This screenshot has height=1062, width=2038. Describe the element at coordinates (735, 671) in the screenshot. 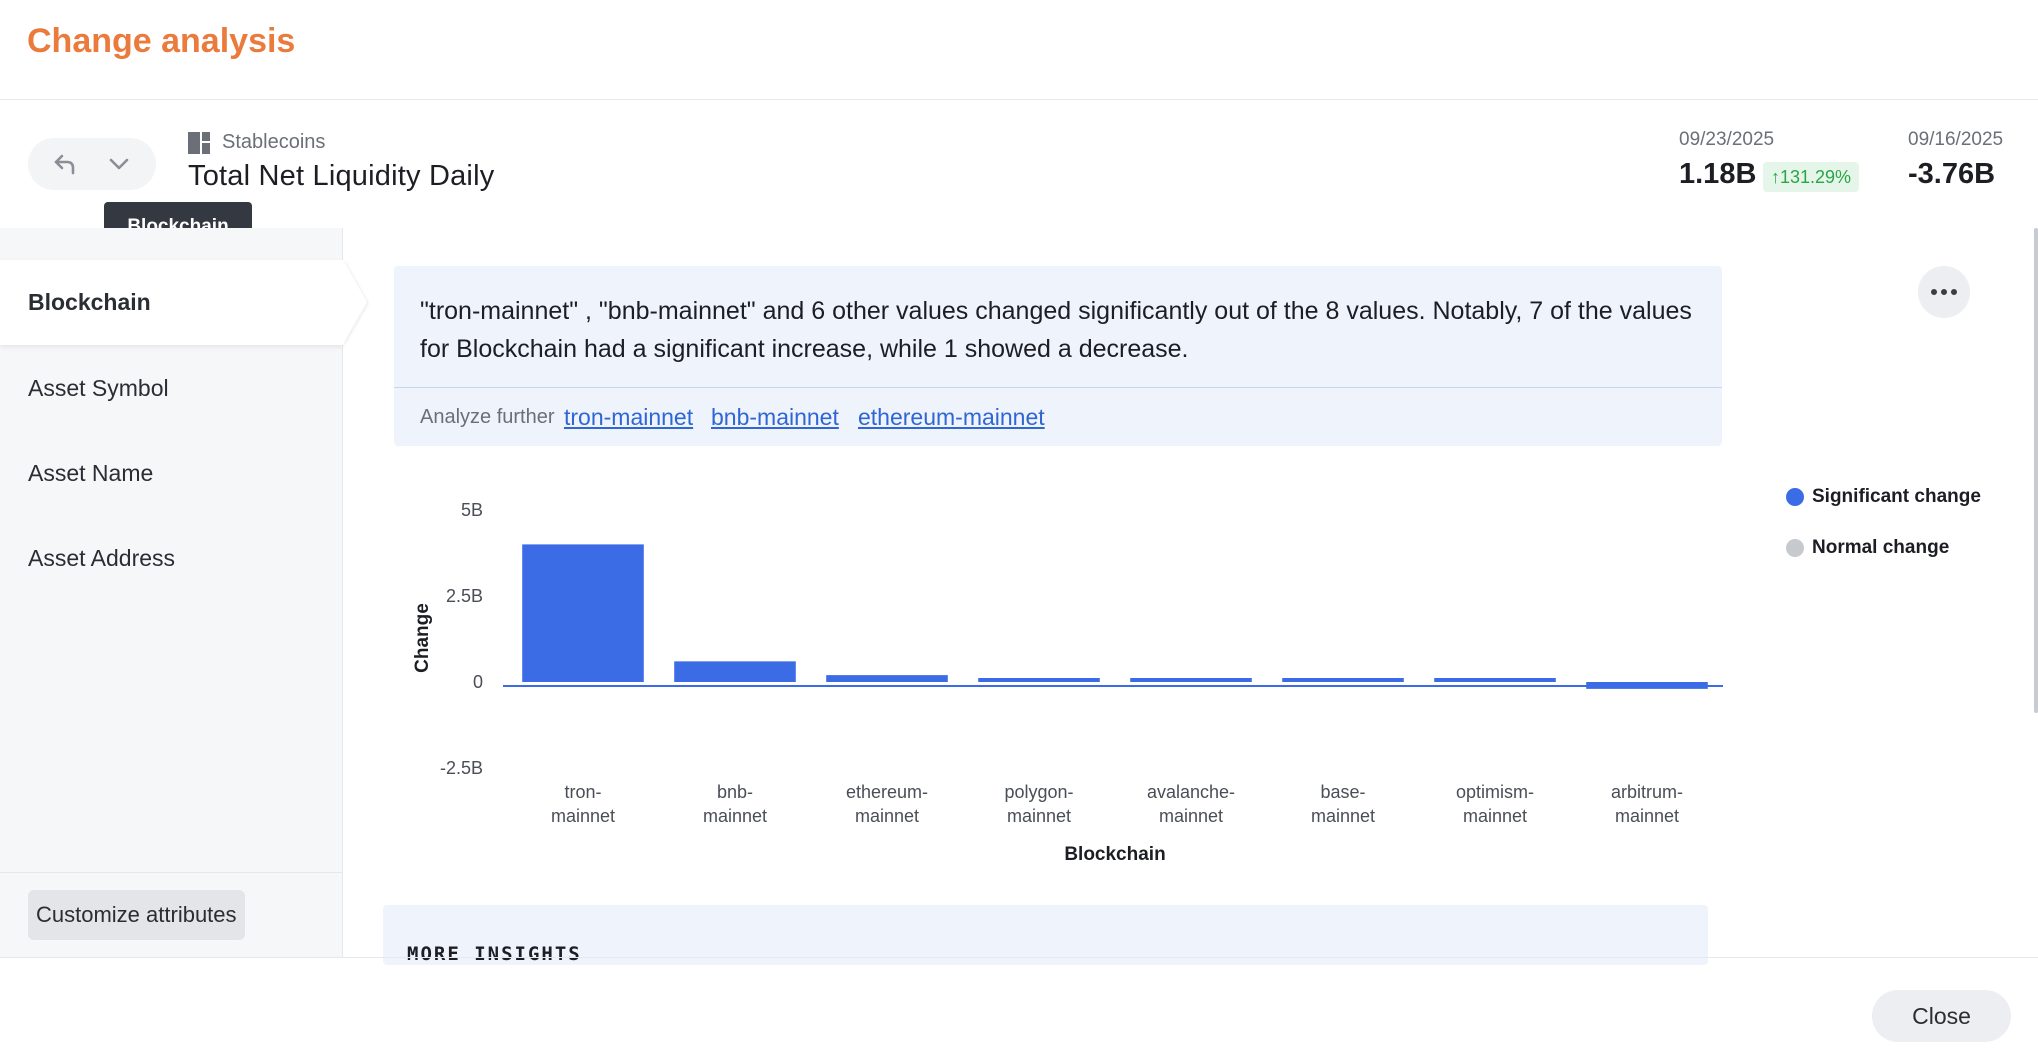

I see `bar-bnb-mainnet` at that location.